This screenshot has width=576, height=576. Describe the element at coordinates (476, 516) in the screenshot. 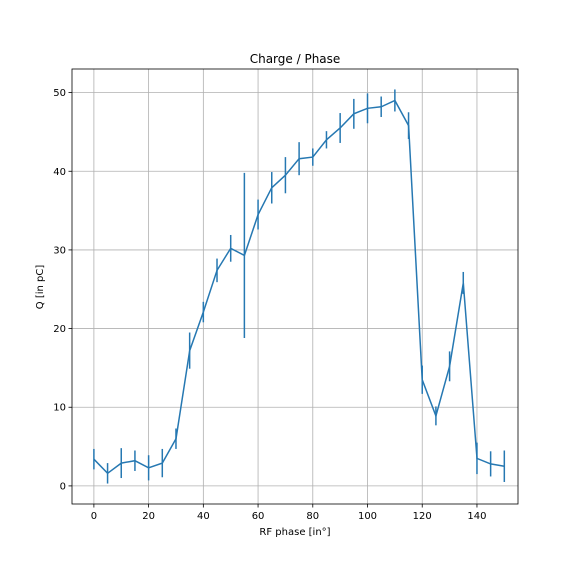

I see `x-tick-label: 140` at that location.